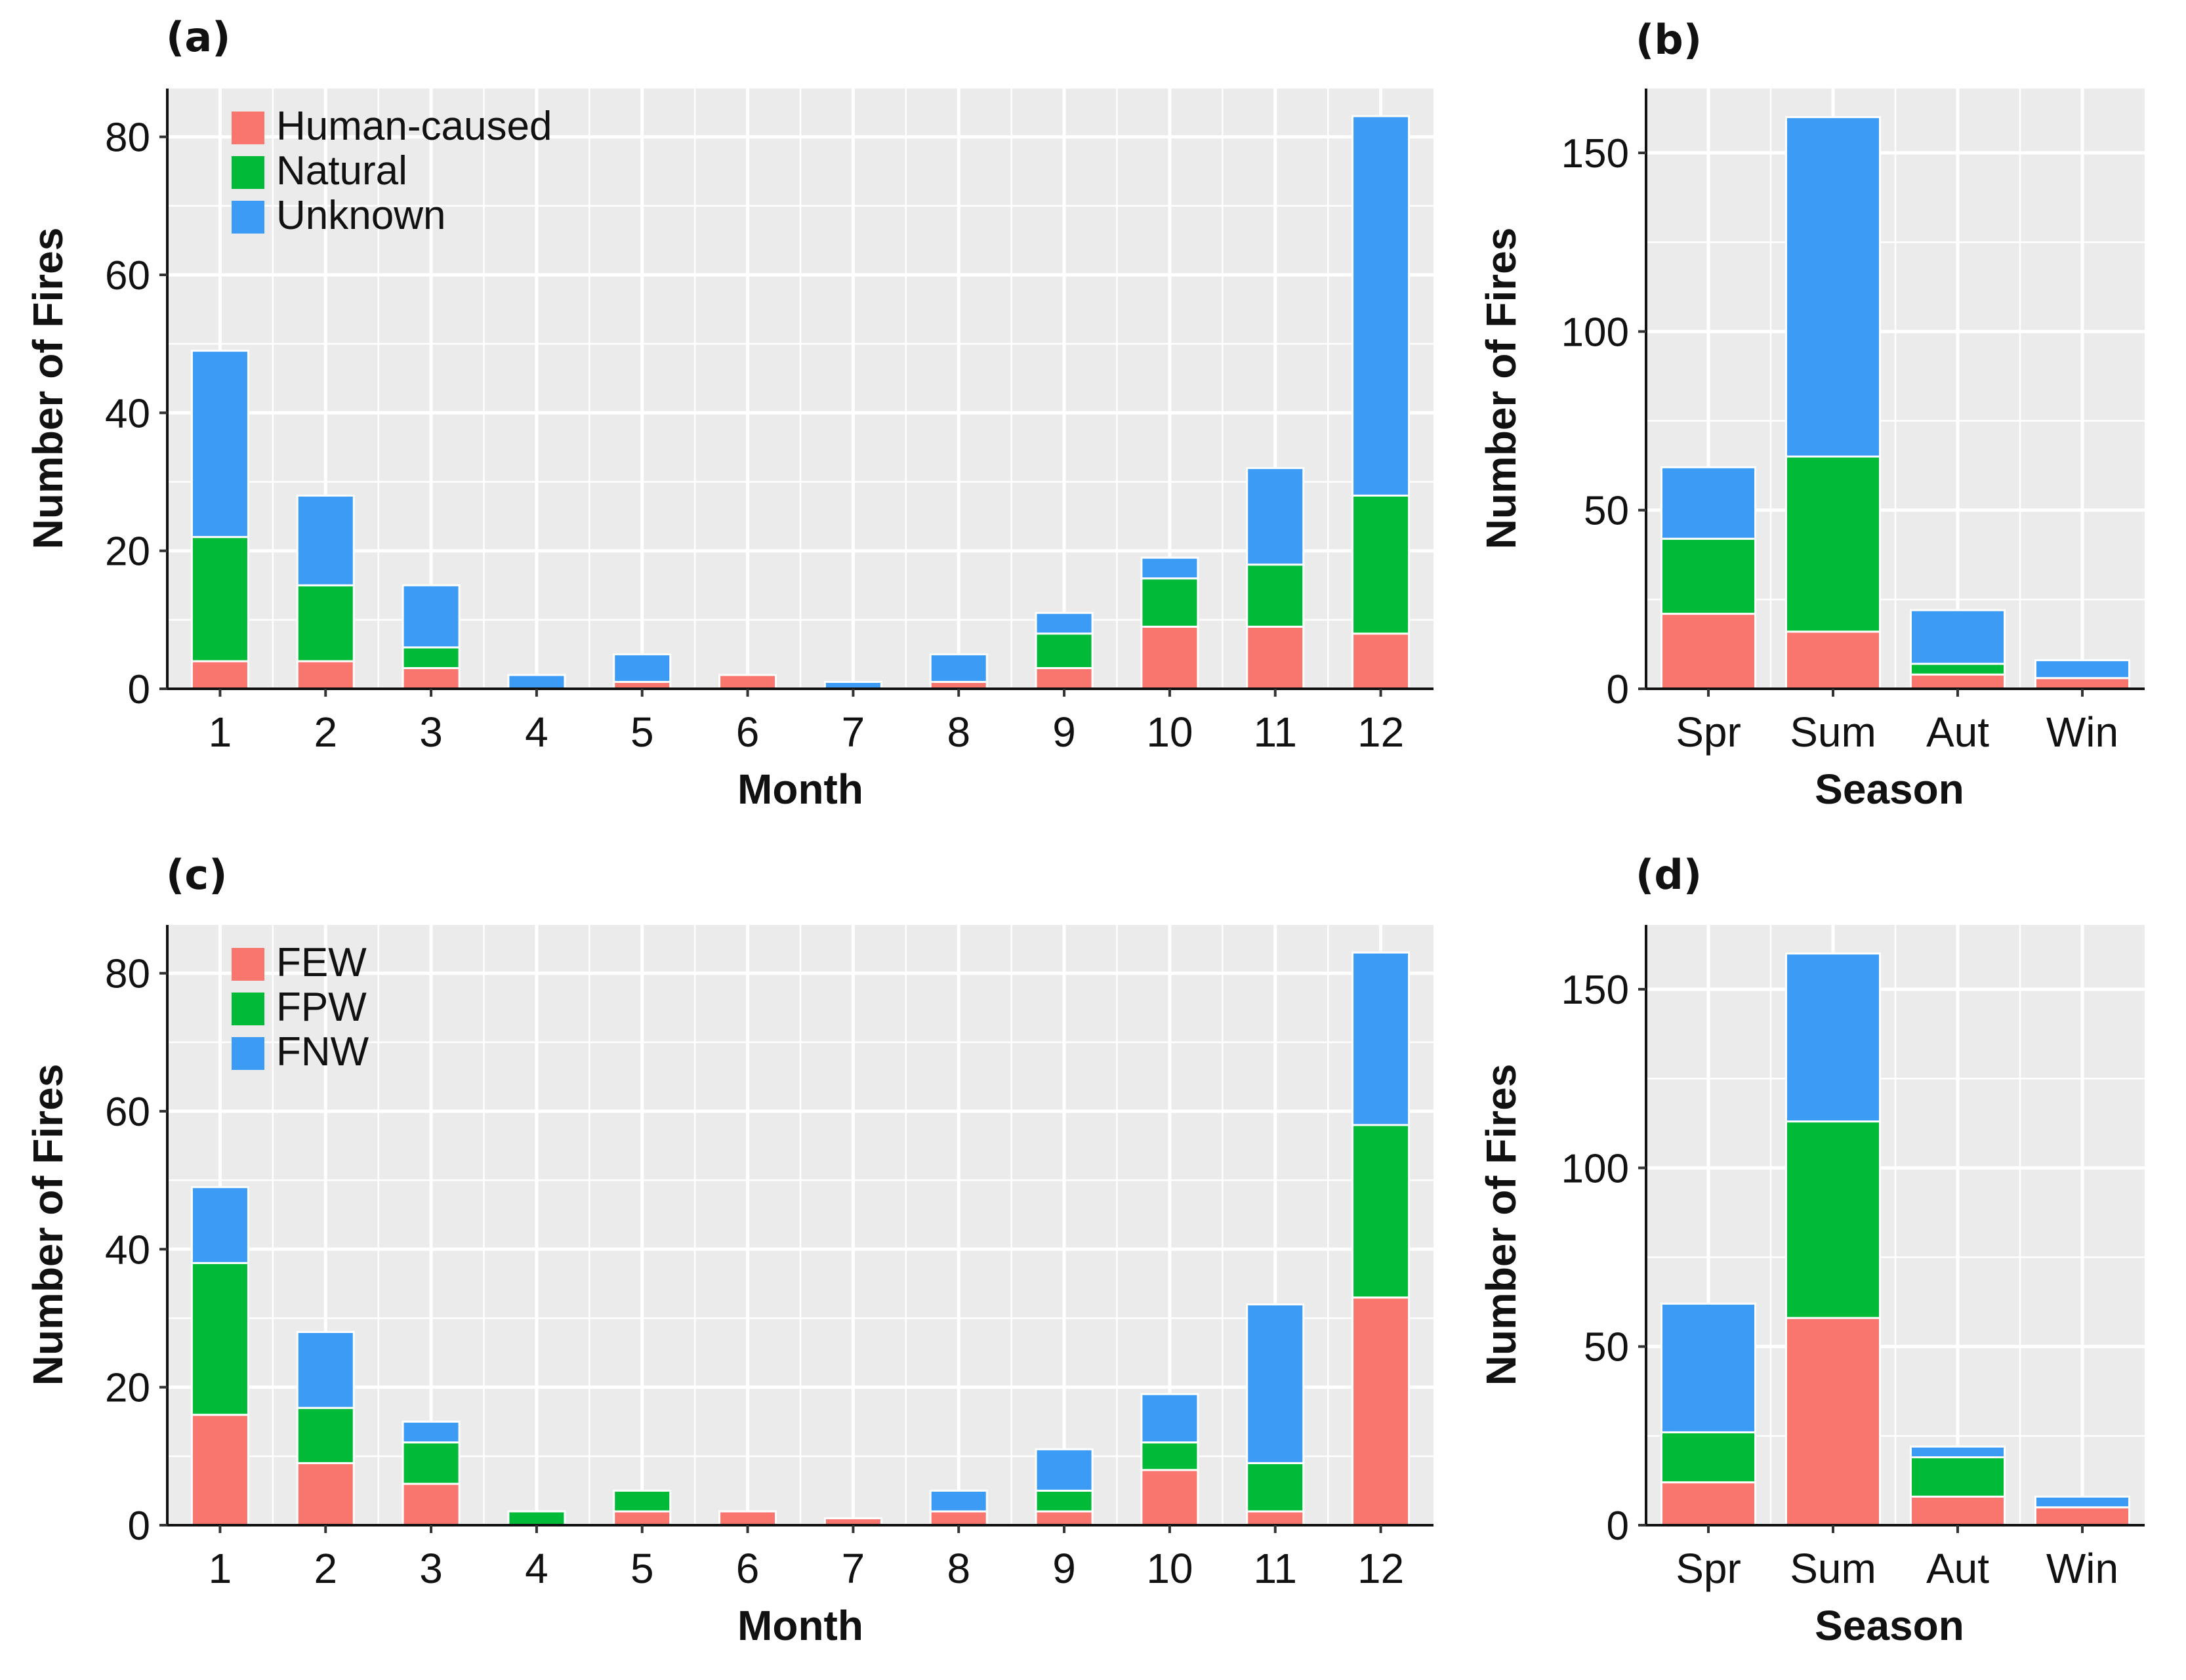 Image resolution: width=2186 pixels, height=1680 pixels. I want to click on panel-label: (b), so click(1669, 40).